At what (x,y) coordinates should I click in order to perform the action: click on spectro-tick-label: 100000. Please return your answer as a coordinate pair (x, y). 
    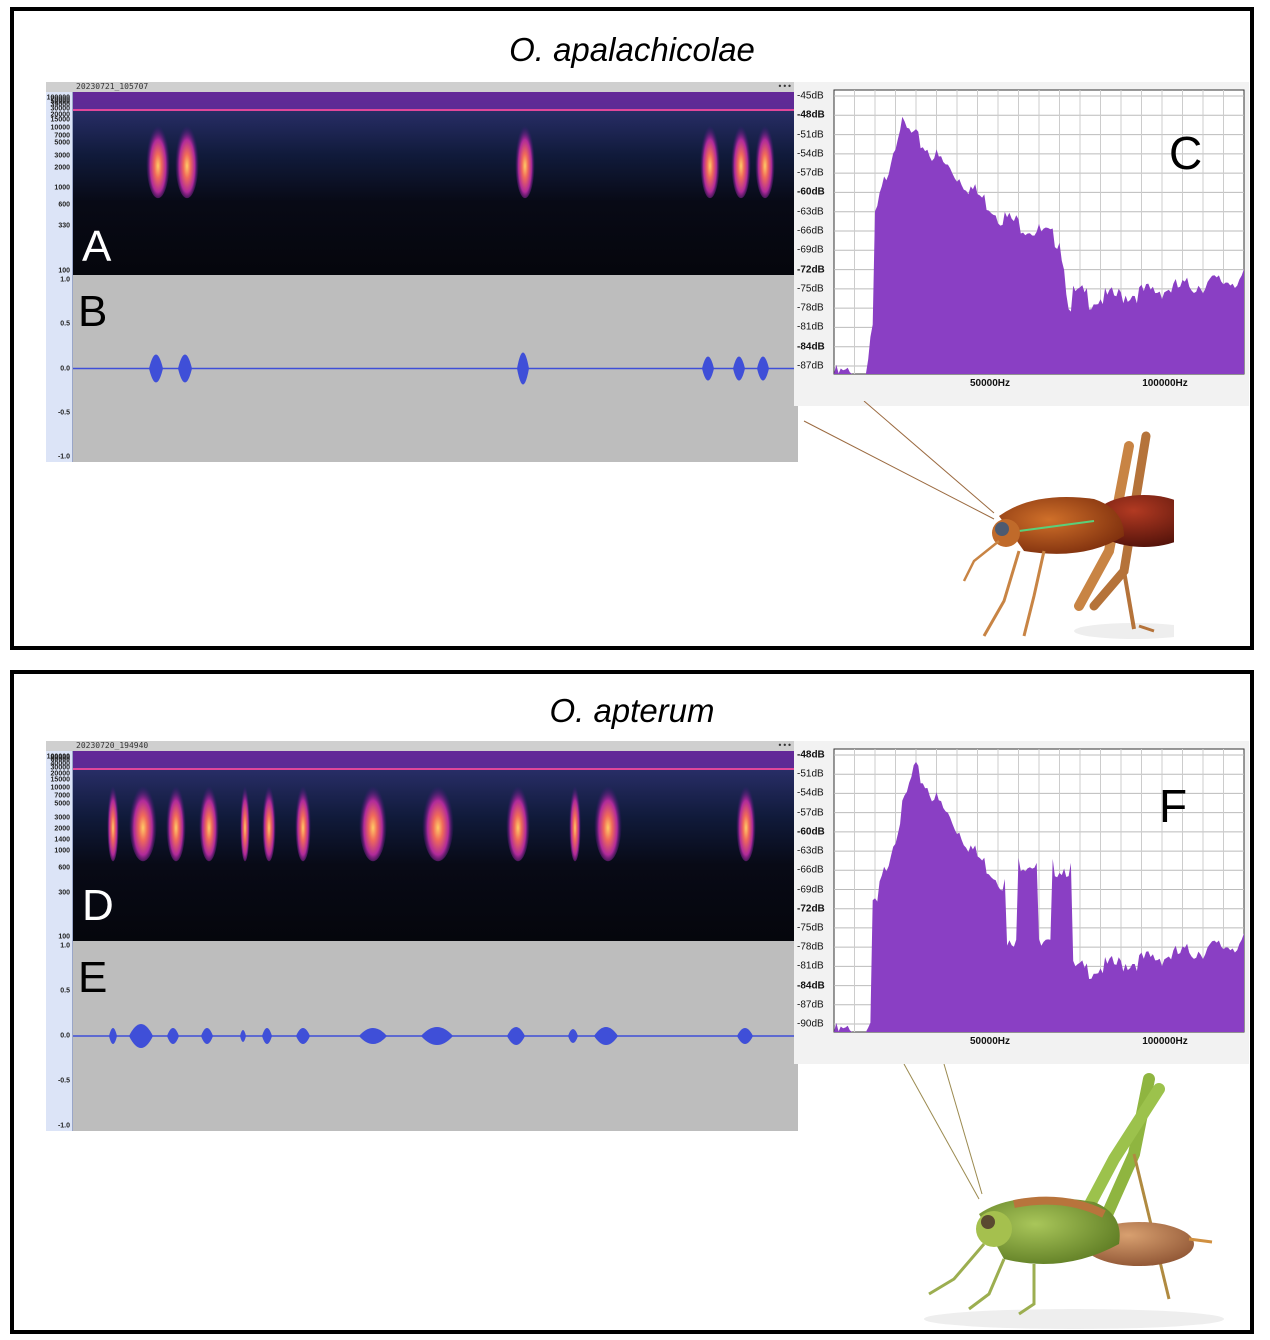
    Looking at the image, I should click on (58, 757).